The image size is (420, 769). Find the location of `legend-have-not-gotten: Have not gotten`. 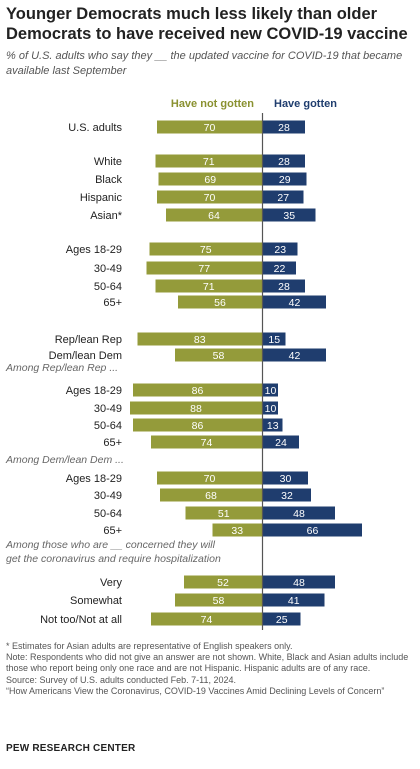

legend-have-not-gotten: Have not gotten is located at coordinates (212, 104).